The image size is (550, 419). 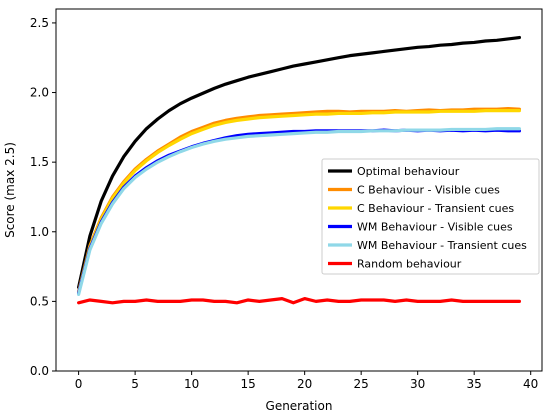 What do you see at coordinates (10, 190) in the screenshot?
I see `y-axis-label: Score (max 2.5)` at bounding box center [10, 190].